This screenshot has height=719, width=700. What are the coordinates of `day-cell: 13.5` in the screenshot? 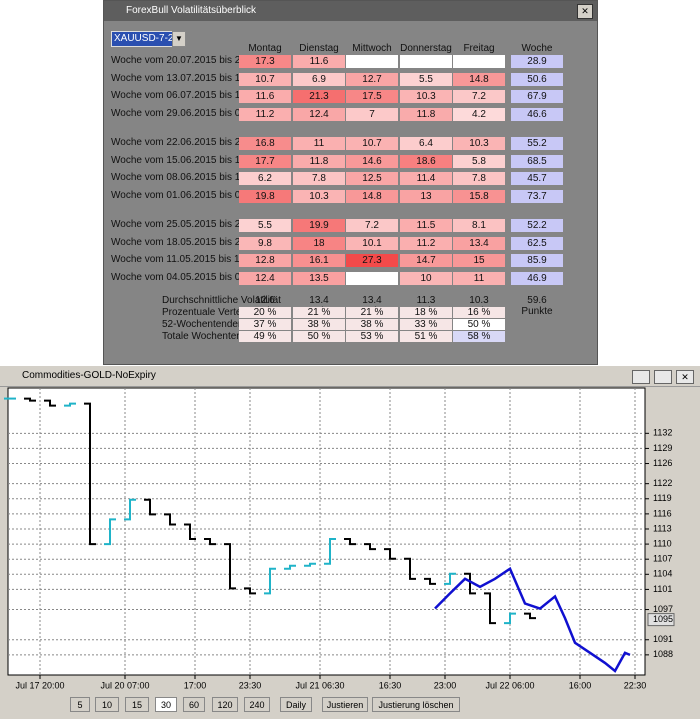 It's located at (319, 278).